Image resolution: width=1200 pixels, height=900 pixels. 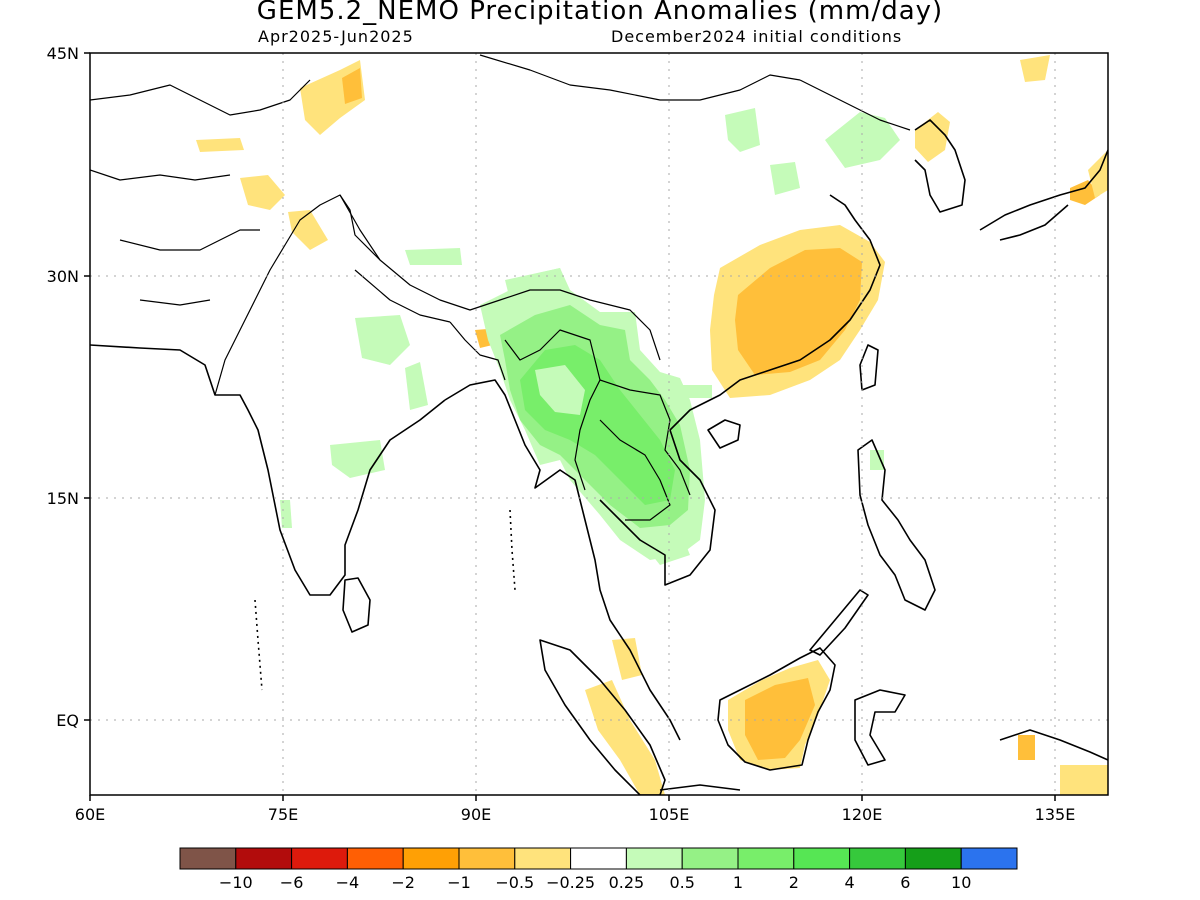 What do you see at coordinates (665, 547) in the screenshot?
I see `south-vietnam-wet` at bounding box center [665, 547].